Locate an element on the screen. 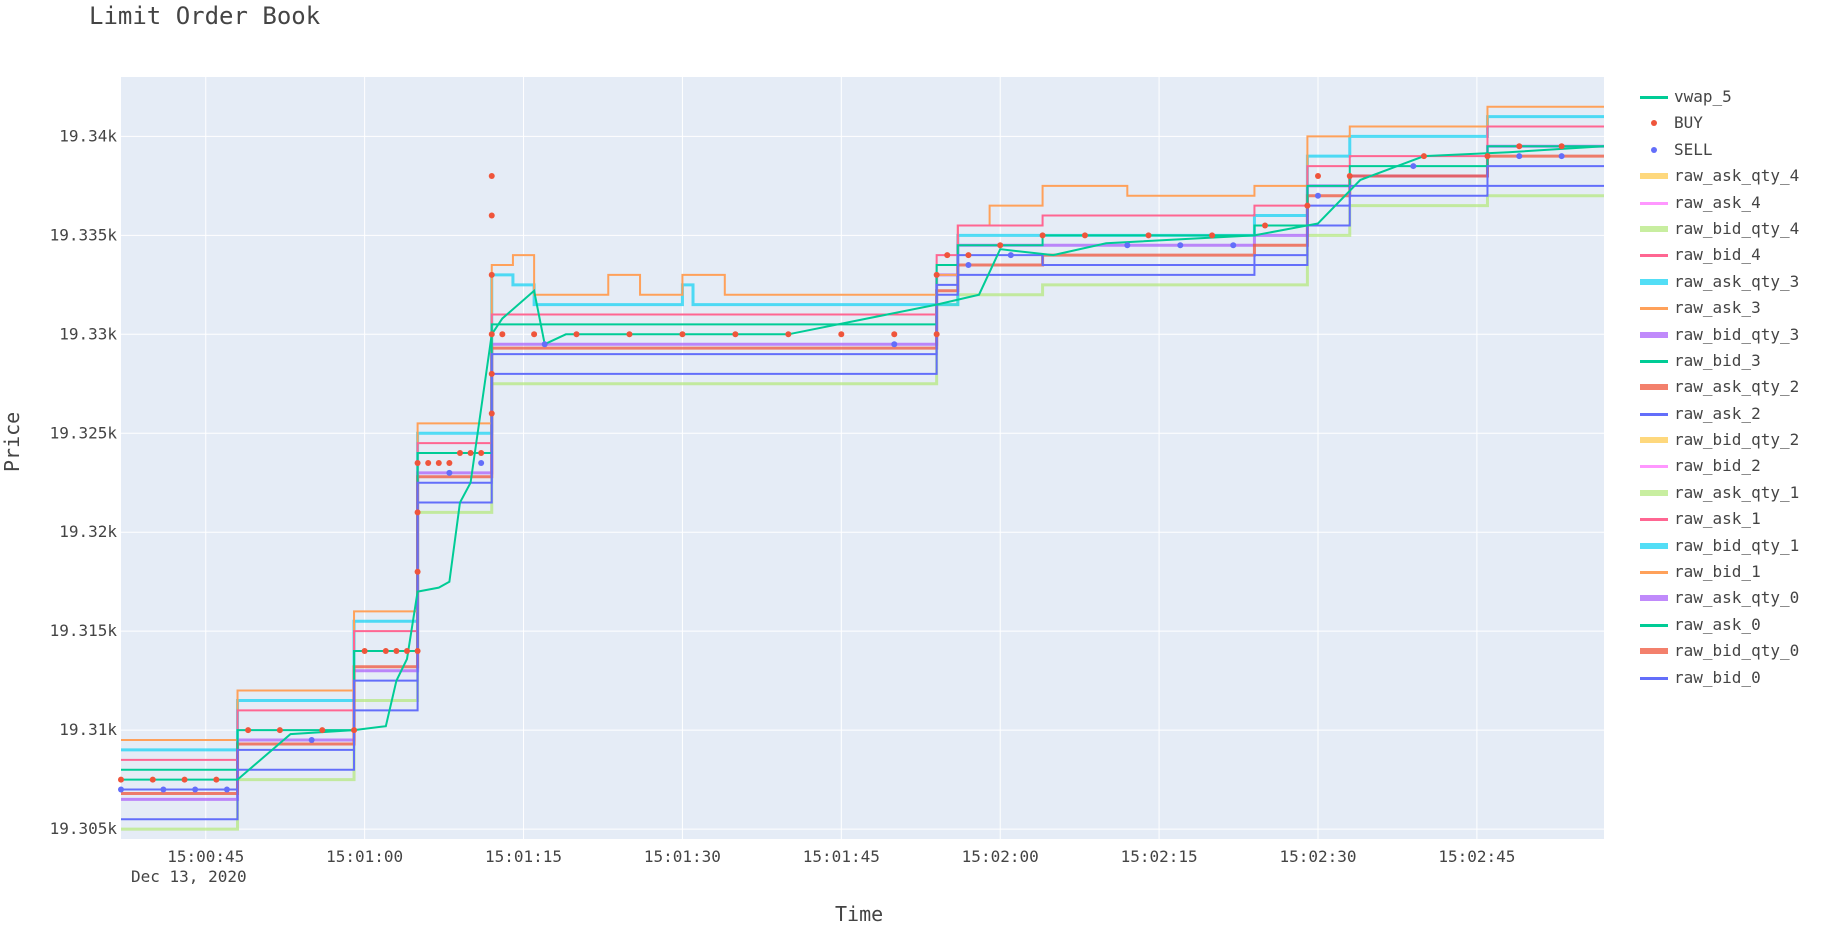 The image size is (1830, 928). legend-item-raw-bid-3: raw_bid_3 is located at coordinates (1719, 361).